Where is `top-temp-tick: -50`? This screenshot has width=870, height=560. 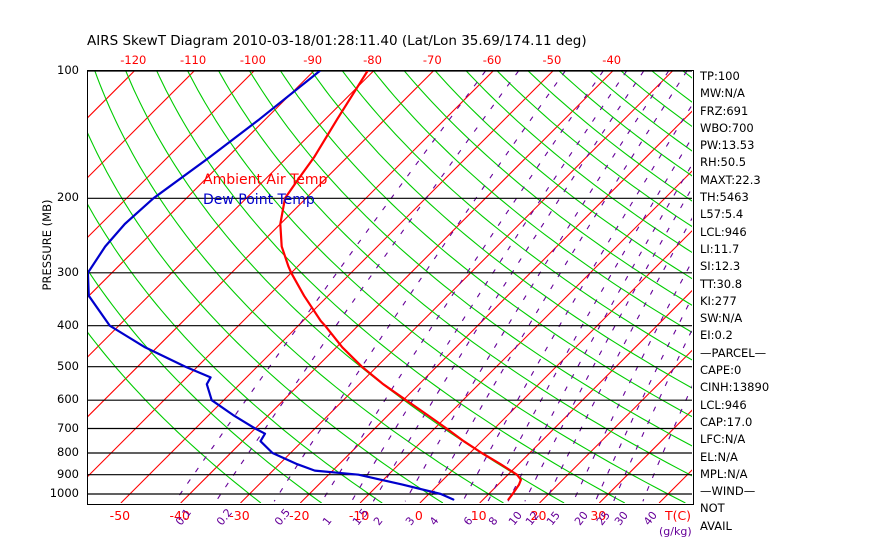 top-temp-tick: -50 is located at coordinates (552, 60).